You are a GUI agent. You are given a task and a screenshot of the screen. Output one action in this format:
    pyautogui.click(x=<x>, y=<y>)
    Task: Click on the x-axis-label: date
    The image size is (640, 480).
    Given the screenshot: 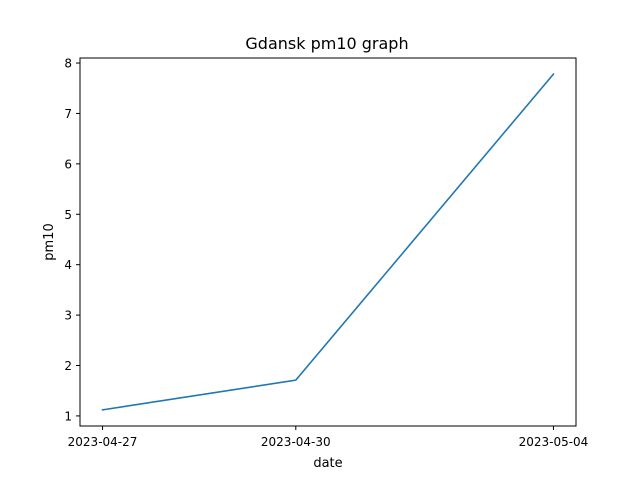 What is the action you would take?
    pyautogui.click(x=327, y=463)
    